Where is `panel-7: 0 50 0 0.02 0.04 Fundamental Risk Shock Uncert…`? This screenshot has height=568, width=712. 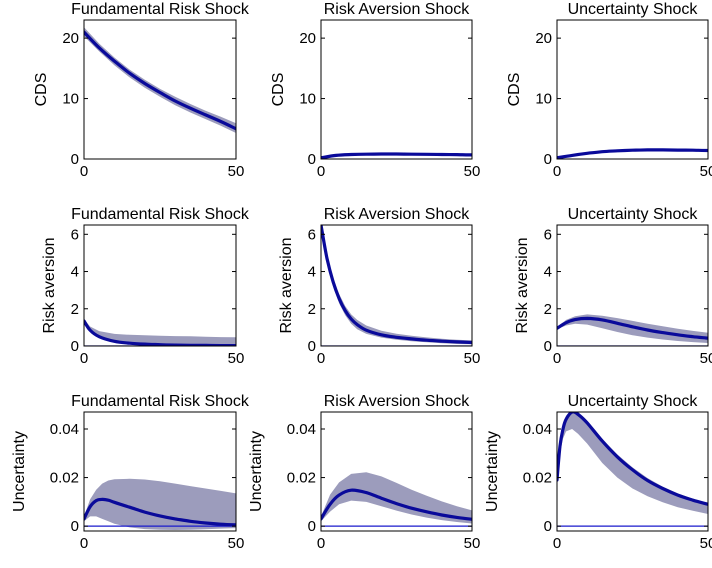
panel-7: 0 50 0 0.02 0.04 Fundamental Risk Shock Uncert… is located at coordinates (130, 472).